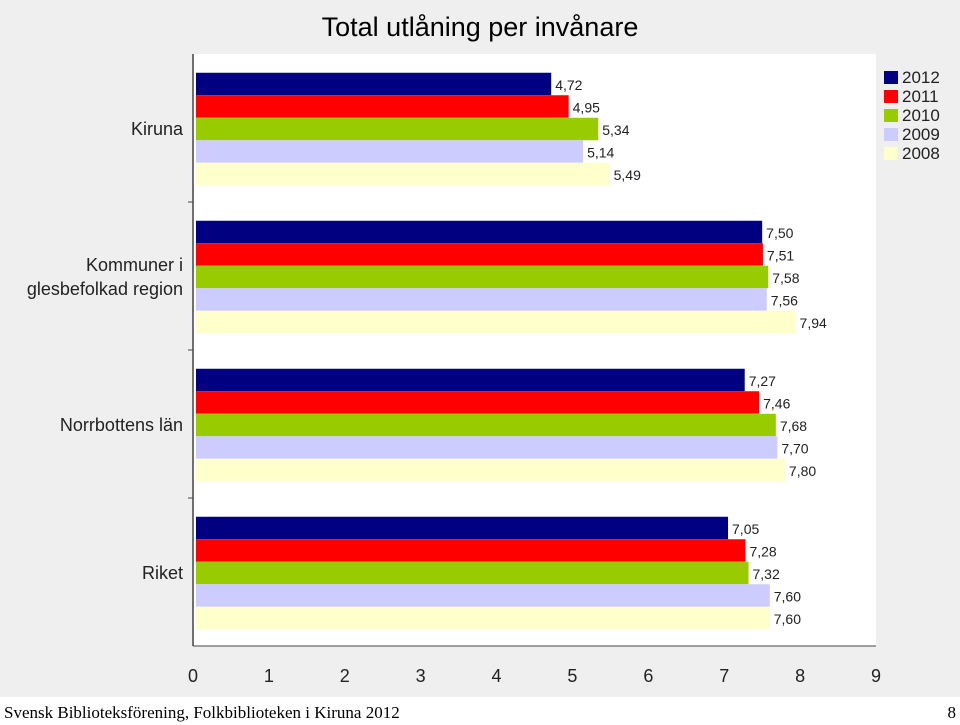 Image resolution: width=960 pixels, height=725 pixels. What do you see at coordinates (793, 426) in the screenshot?
I see `data-label: 7,68` at bounding box center [793, 426].